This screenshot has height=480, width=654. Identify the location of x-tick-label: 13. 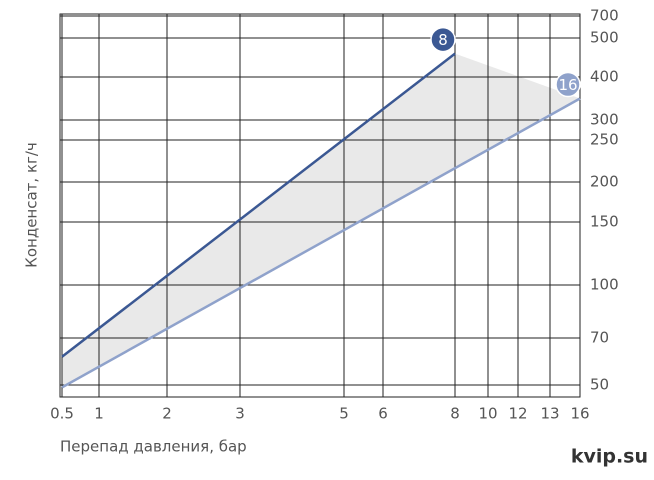
(549, 414).